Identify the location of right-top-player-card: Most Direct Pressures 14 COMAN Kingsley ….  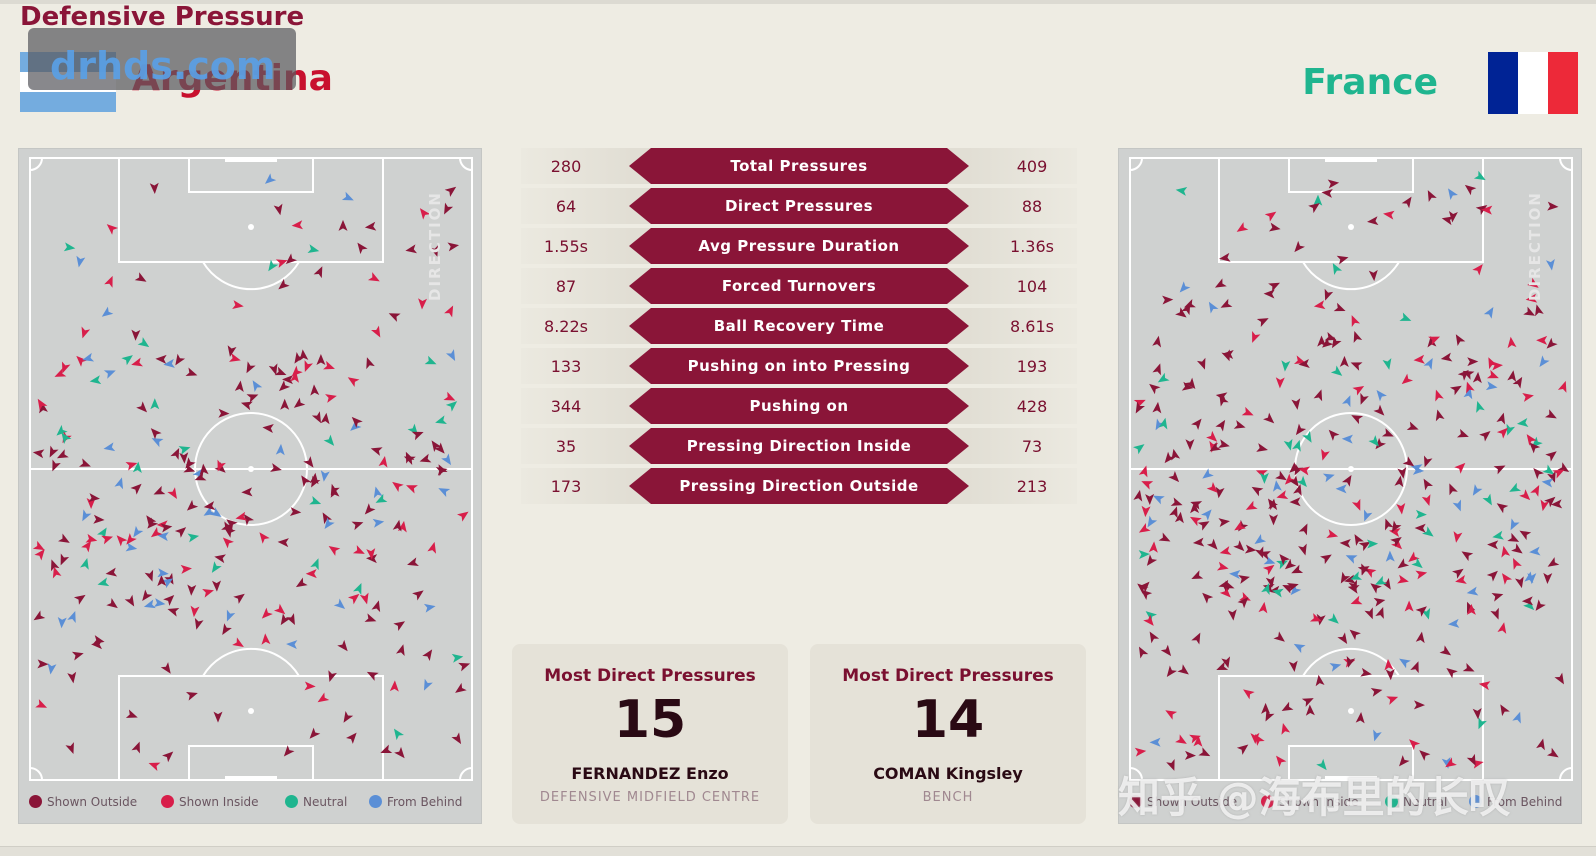
(948, 734).